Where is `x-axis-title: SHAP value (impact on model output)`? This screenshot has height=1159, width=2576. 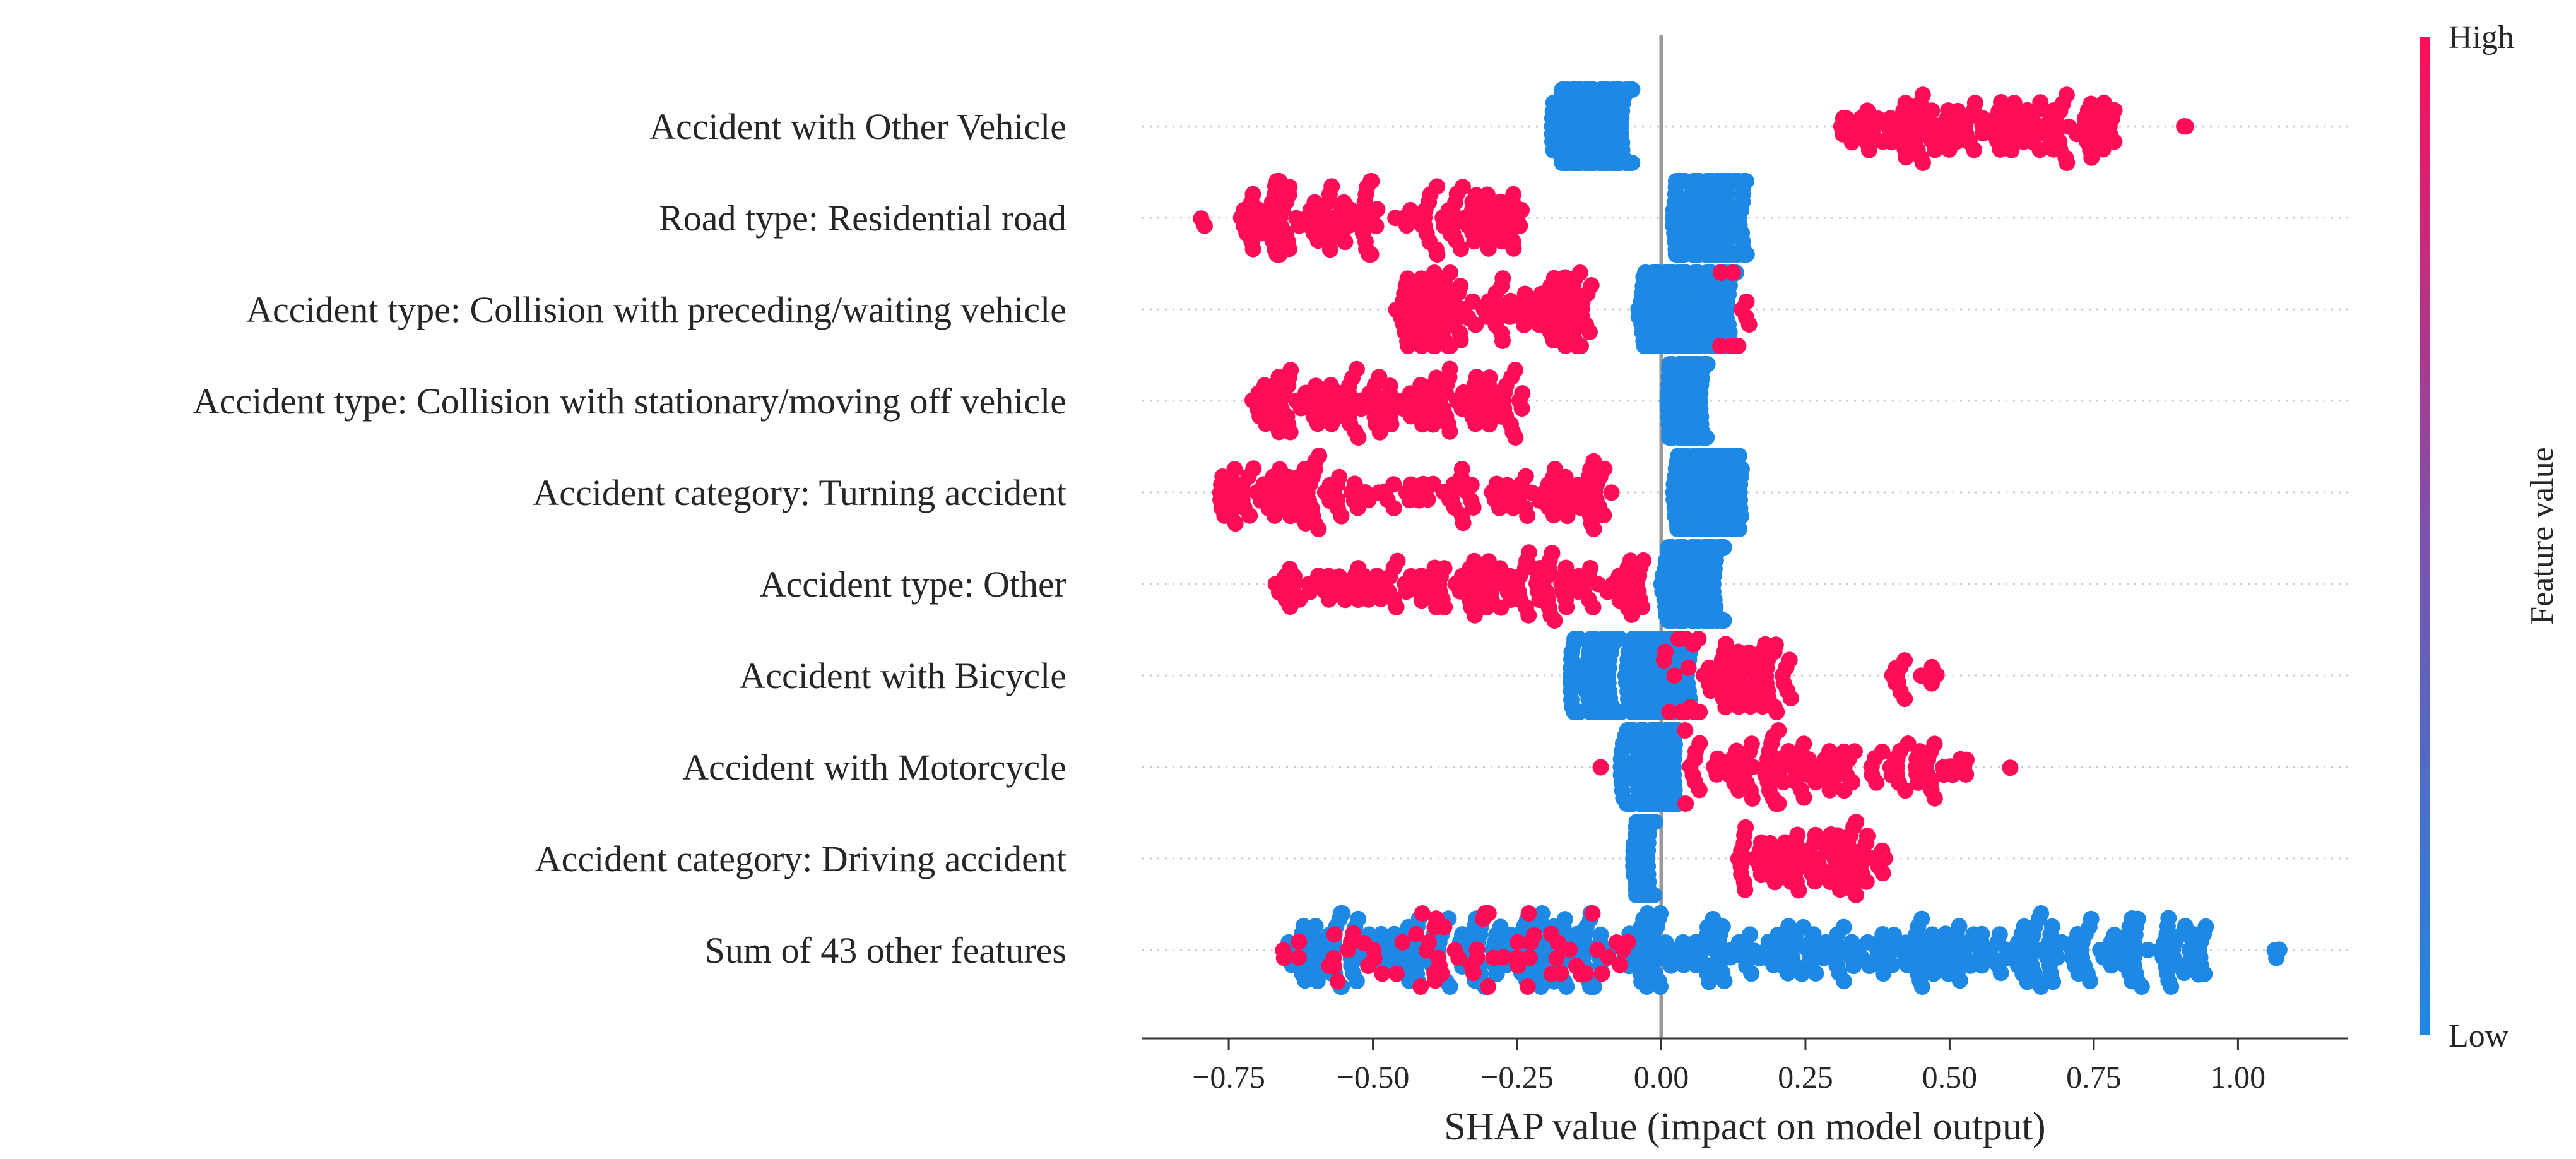
x-axis-title: SHAP value (impact on model output) is located at coordinates (1745, 1127).